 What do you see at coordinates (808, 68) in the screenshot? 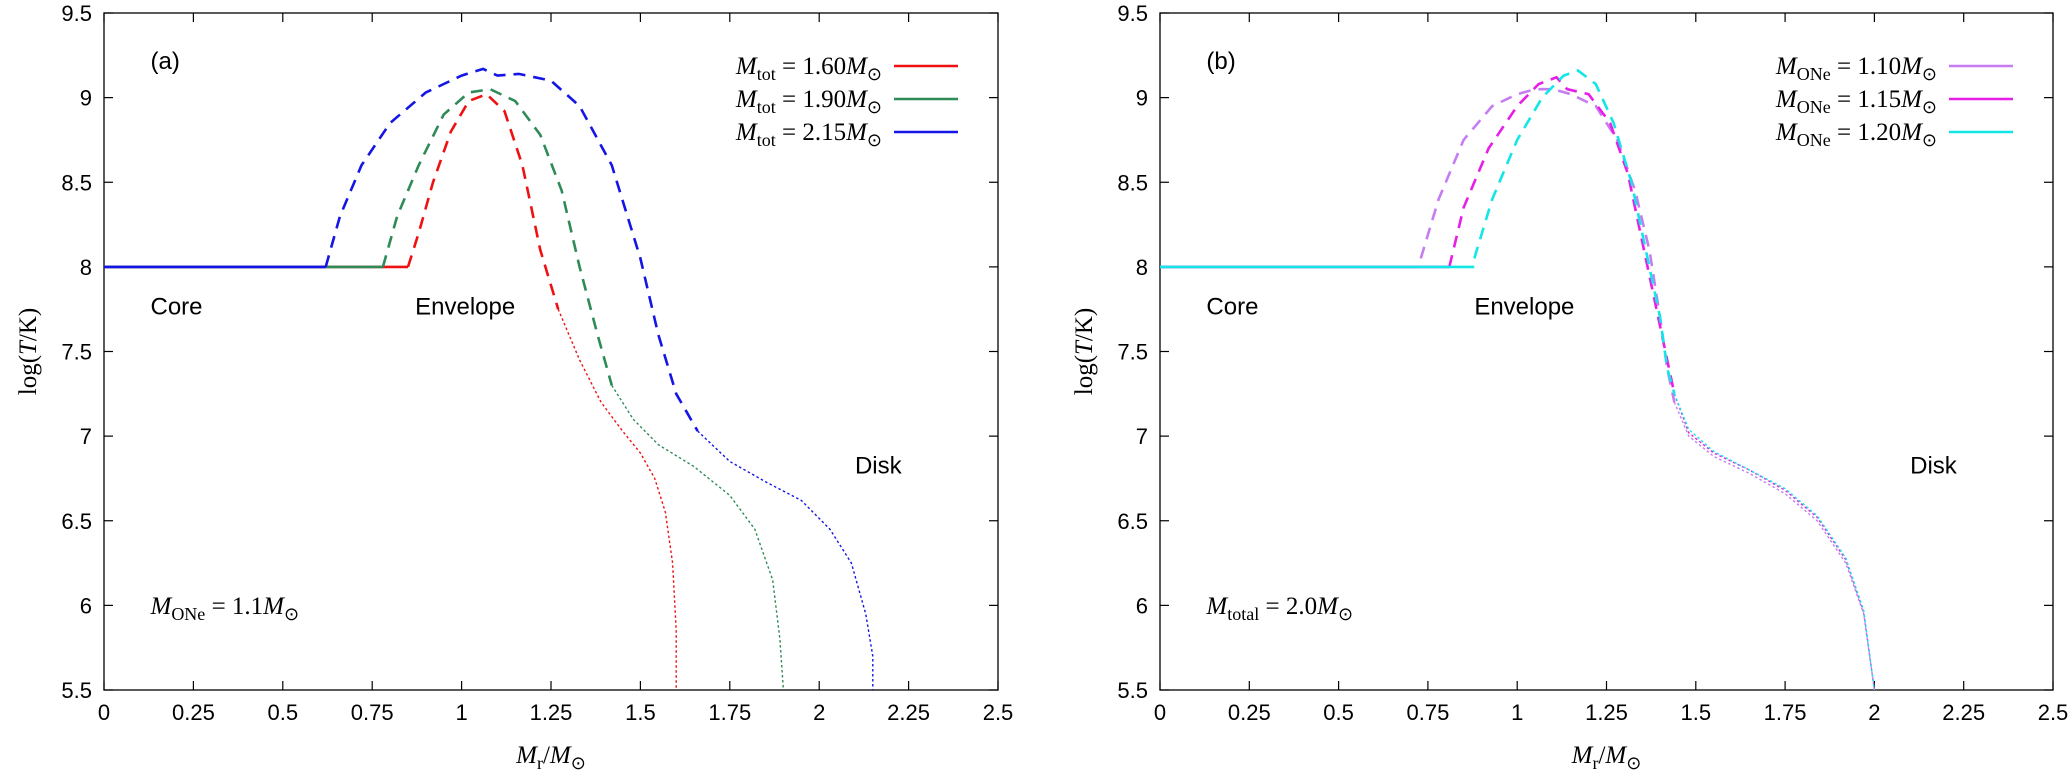
I see `legend-label: Mtot = 1.60M⊙` at bounding box center [808, 68].